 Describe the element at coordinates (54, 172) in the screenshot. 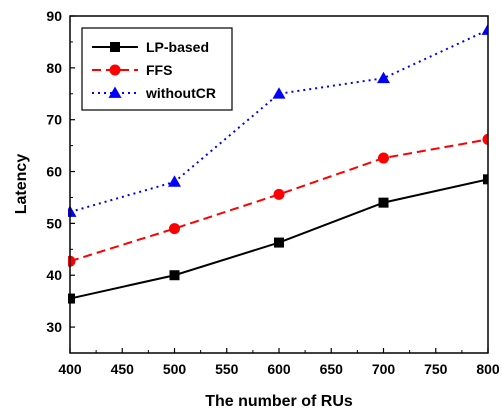

I see `y-tick-label: 60` at that location.